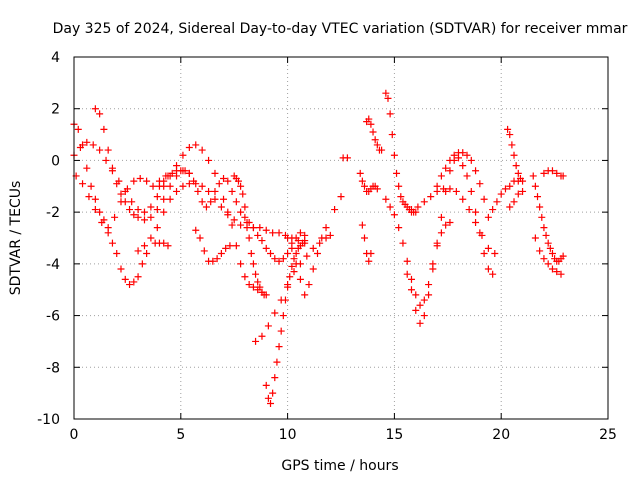 The image size is (640, 480). What do you see at coordinates (339, 466) in the screenshot?
I see `x-axis-label: GPS time / hours` at bounding box center [339, 466].